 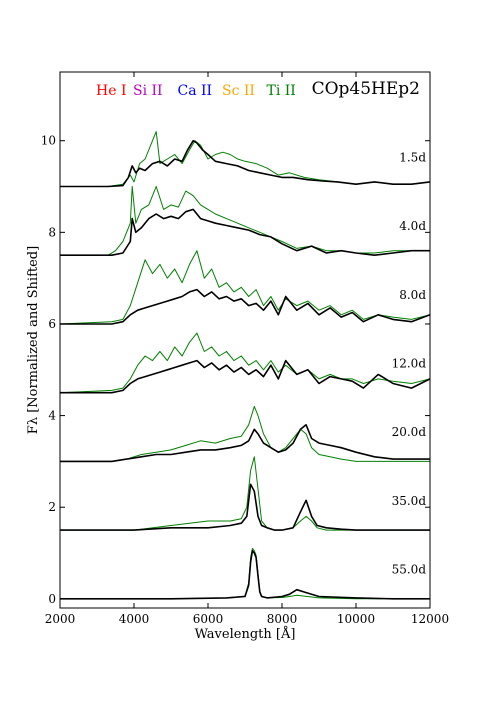 What do you see at coordinates (409, 570) in the screenshot?
I see `epoch-label: 55.0d` at bounding box center [409, 570].